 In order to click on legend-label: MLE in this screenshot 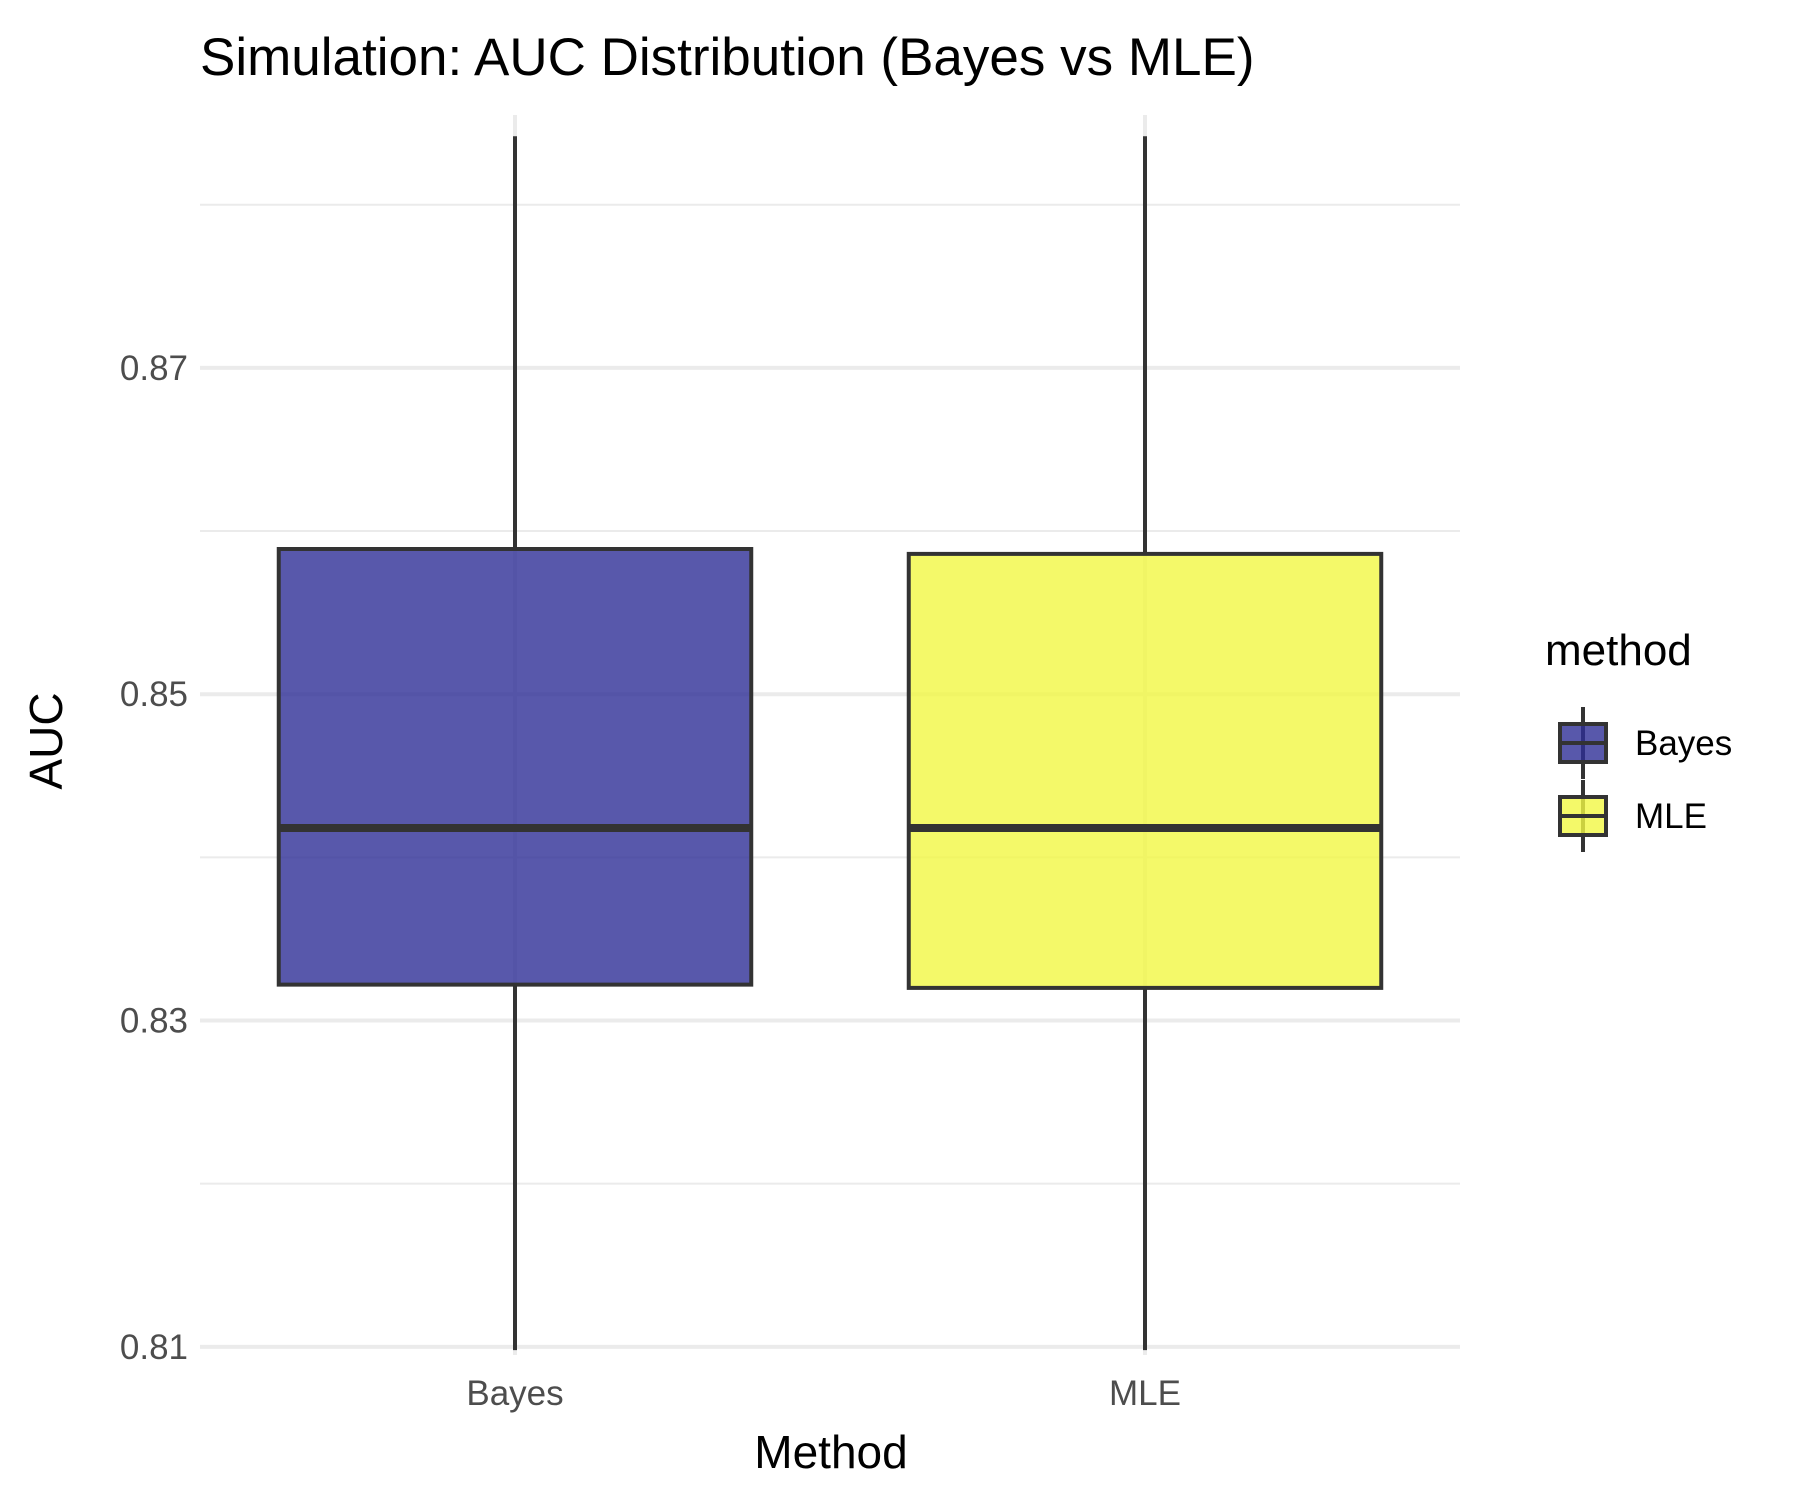, I will do `click(1671, 816)`.